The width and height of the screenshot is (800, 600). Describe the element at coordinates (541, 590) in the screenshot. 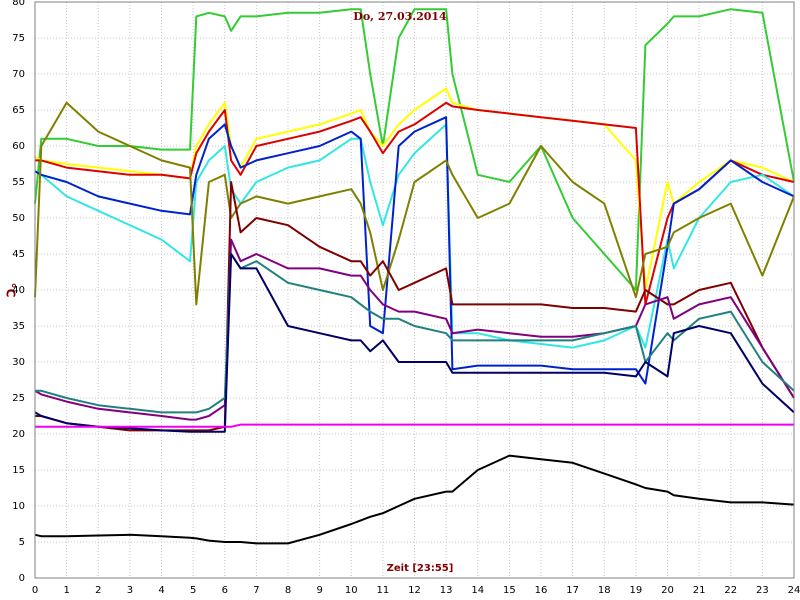

I see `x-tick-label: 16` at that location.